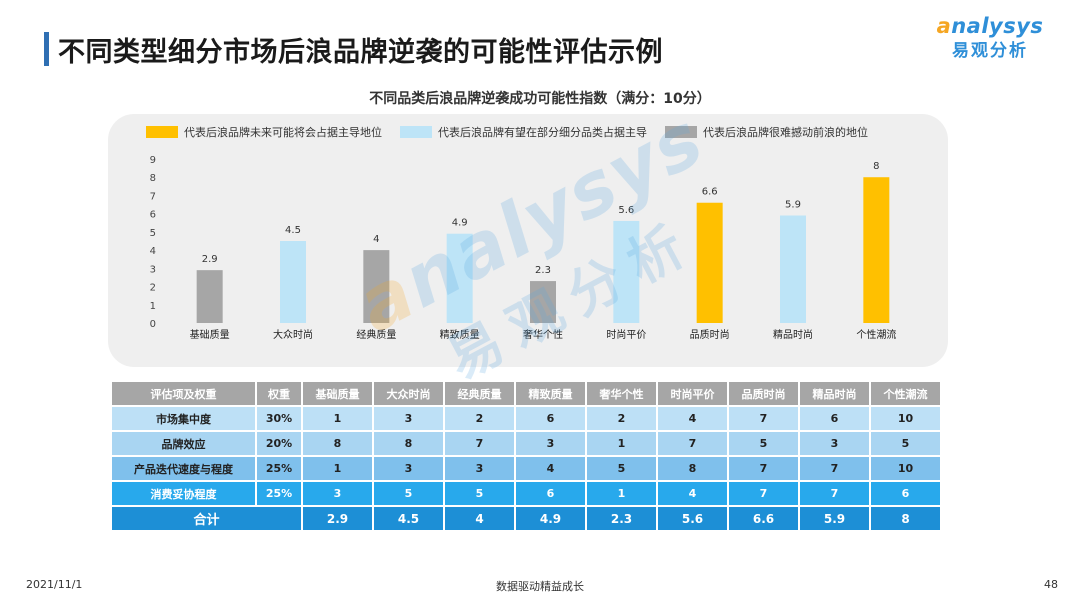 The height and width of the screenshot is (608, 1080). Describe the element at coordinates (460, 223) in the screenshot. I see `data-label: 4.9` at that location.